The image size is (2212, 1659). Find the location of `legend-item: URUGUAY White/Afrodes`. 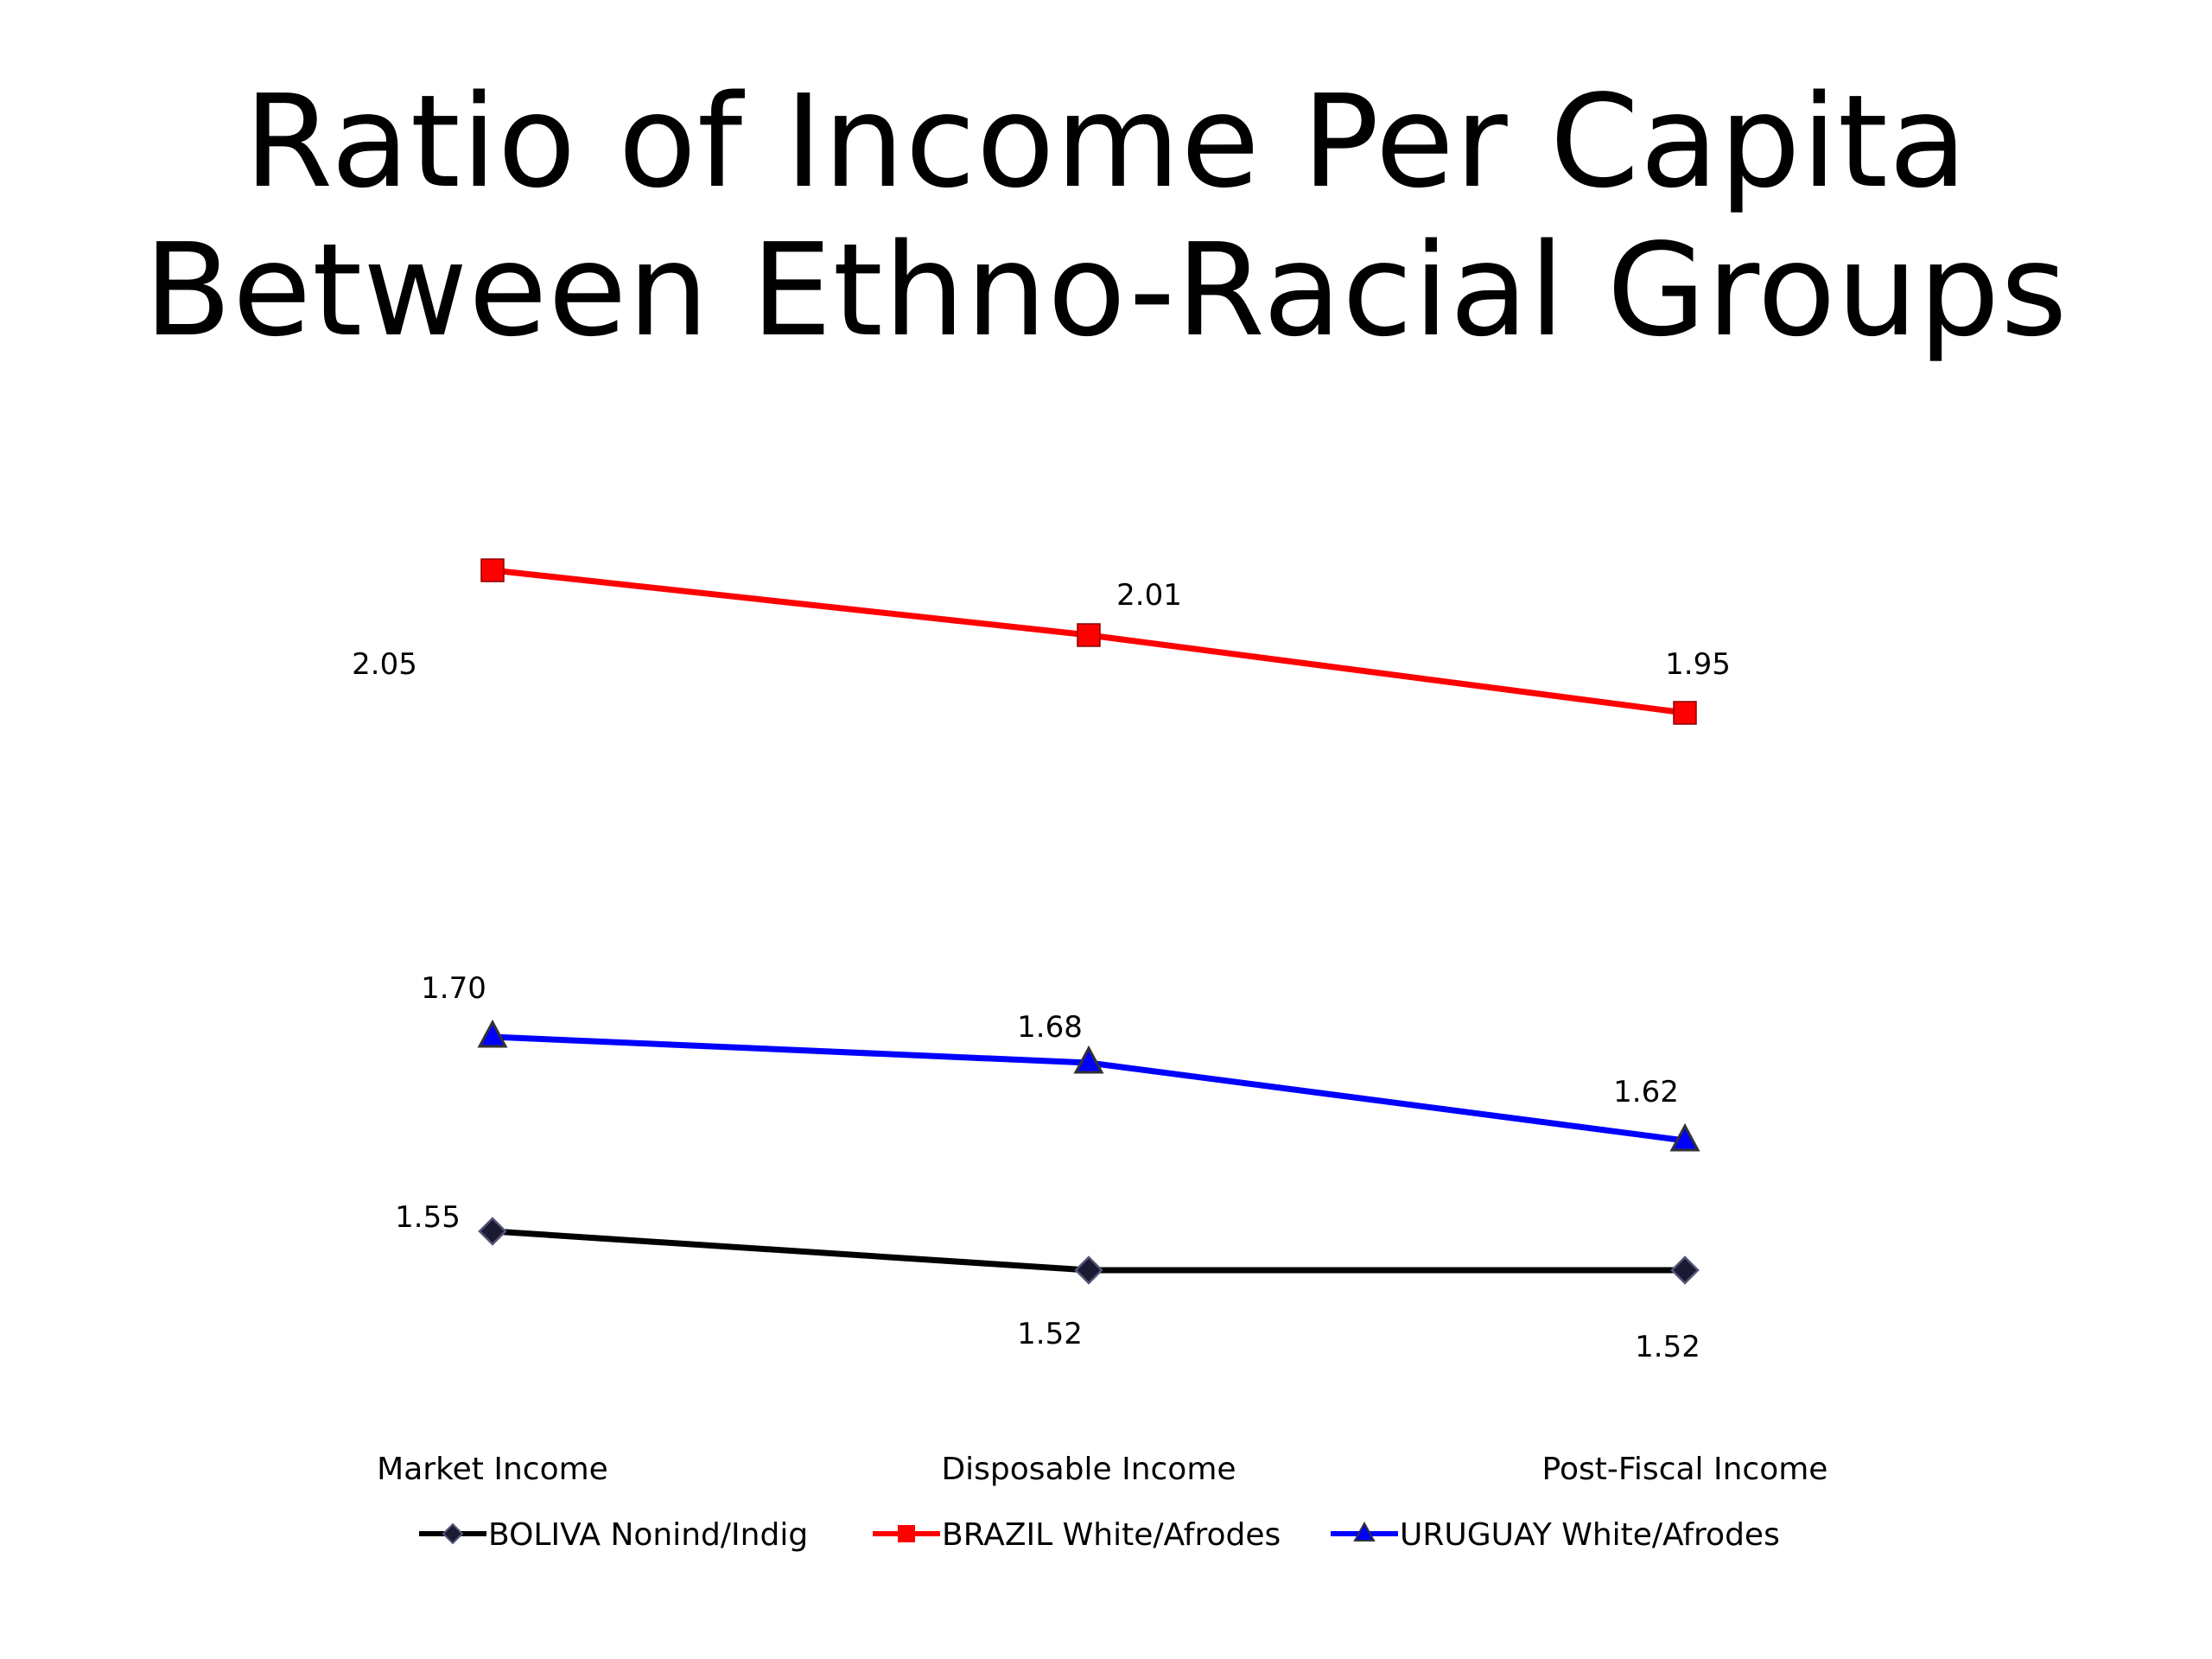

legend-item: URUGUAY White/Afrodes is located at coordinates (1555, 1535).